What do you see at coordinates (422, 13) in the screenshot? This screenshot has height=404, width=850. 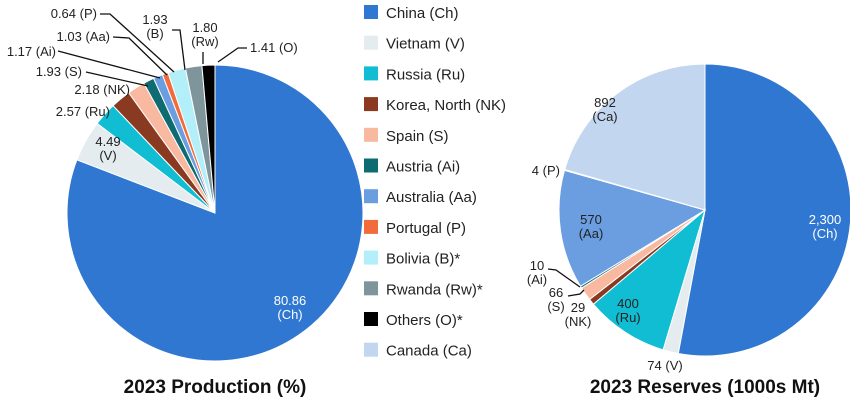 I see `legend-label: China (Ch)` at bounding box center [422, 13].